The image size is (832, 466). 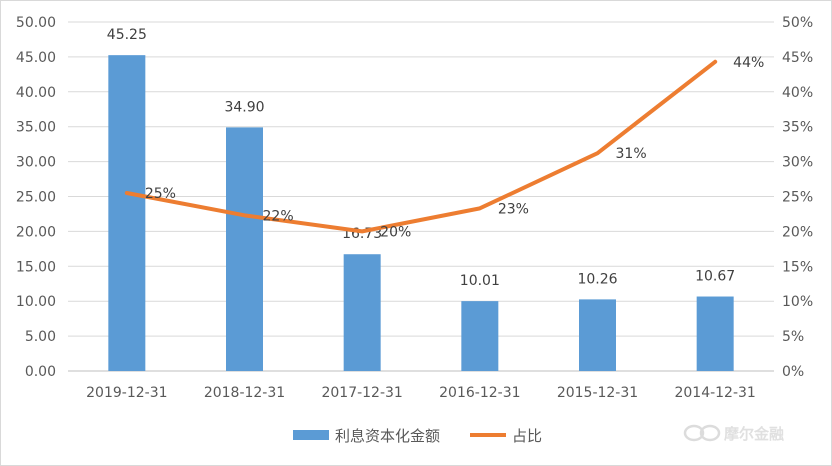 I want to click on left-tick-label: 15.00, so click(x=36, y=267).